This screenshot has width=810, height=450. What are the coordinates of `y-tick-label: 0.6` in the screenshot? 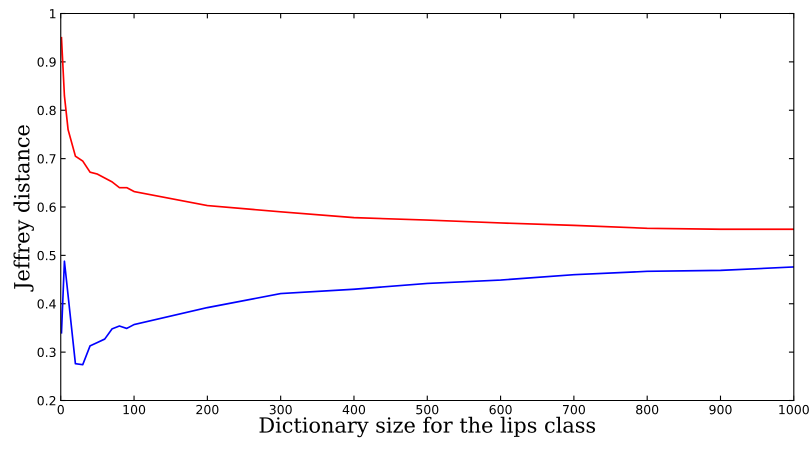 It's located at (47, 207).